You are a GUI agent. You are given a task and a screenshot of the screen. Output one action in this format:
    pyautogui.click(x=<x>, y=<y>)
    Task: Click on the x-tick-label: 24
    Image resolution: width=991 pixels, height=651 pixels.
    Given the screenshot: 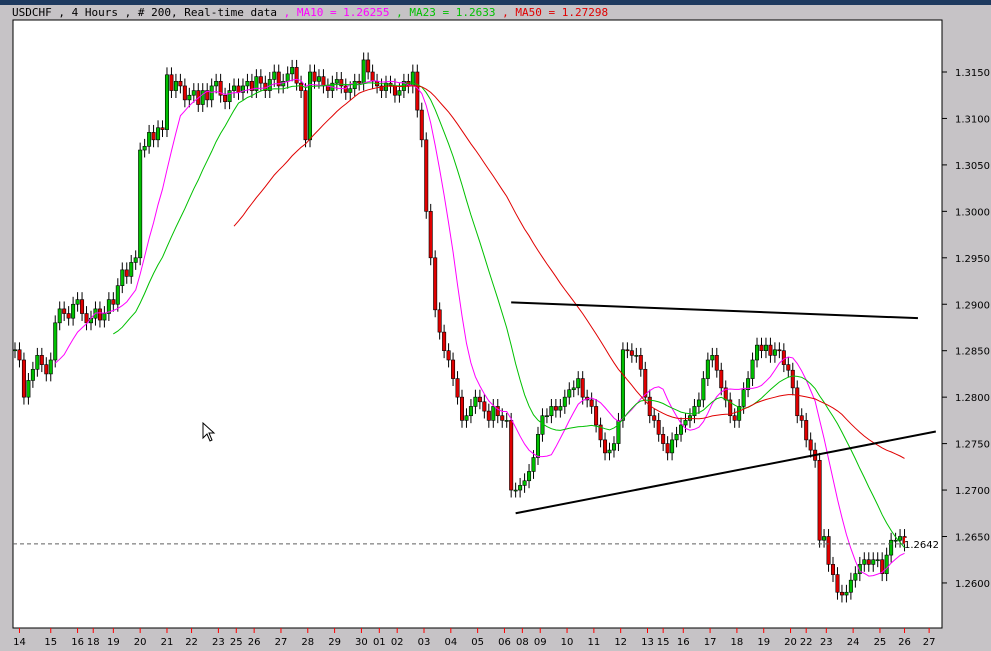 What is the action you would take?
    pyautogui.click(x=853, y=642)
    